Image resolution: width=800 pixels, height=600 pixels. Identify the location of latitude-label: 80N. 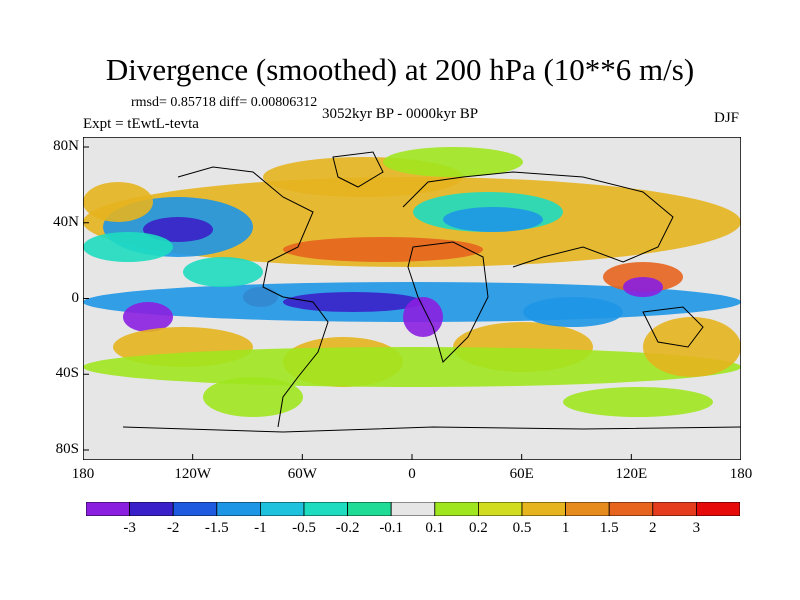
(66, 146).